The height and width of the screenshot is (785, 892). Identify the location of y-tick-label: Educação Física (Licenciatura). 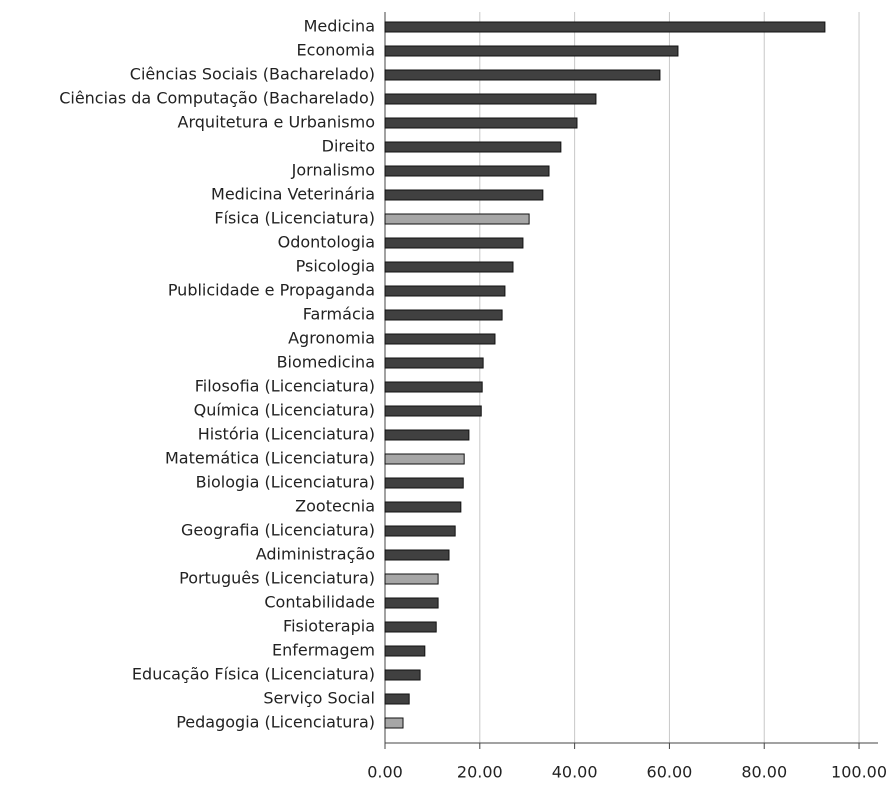
(253, 674).